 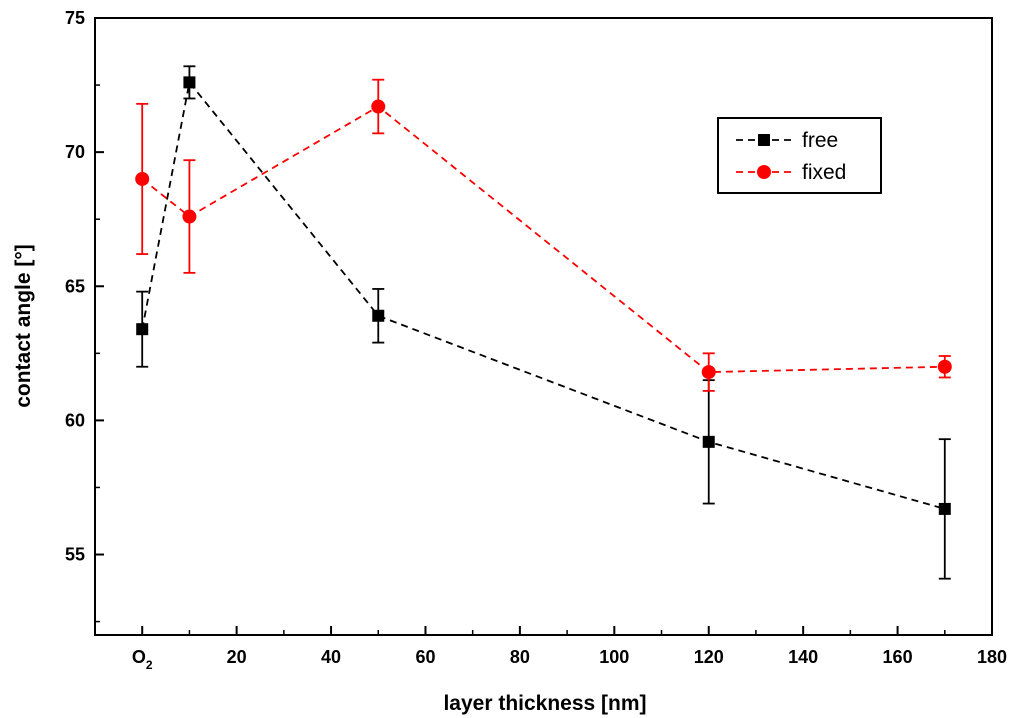 What do you see at coordinates (520, 657) in the screenshot?
I see `x-tick-label: 80` at bounding box center [520, 657].